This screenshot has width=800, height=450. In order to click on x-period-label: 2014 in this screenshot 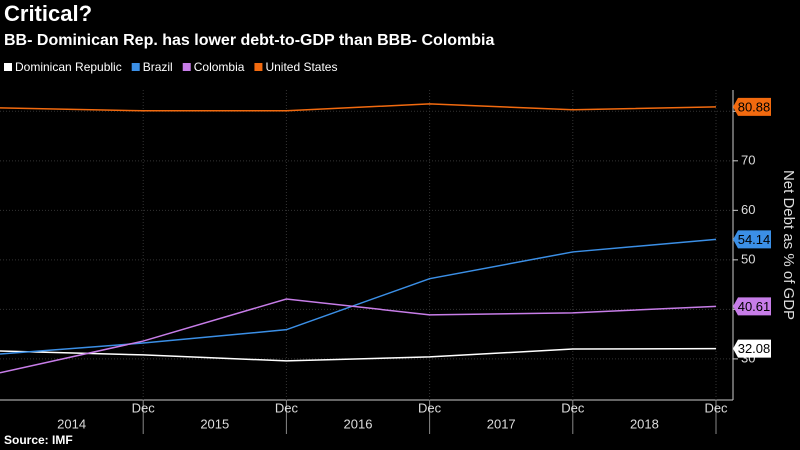, I will do `click(71, 423)`.